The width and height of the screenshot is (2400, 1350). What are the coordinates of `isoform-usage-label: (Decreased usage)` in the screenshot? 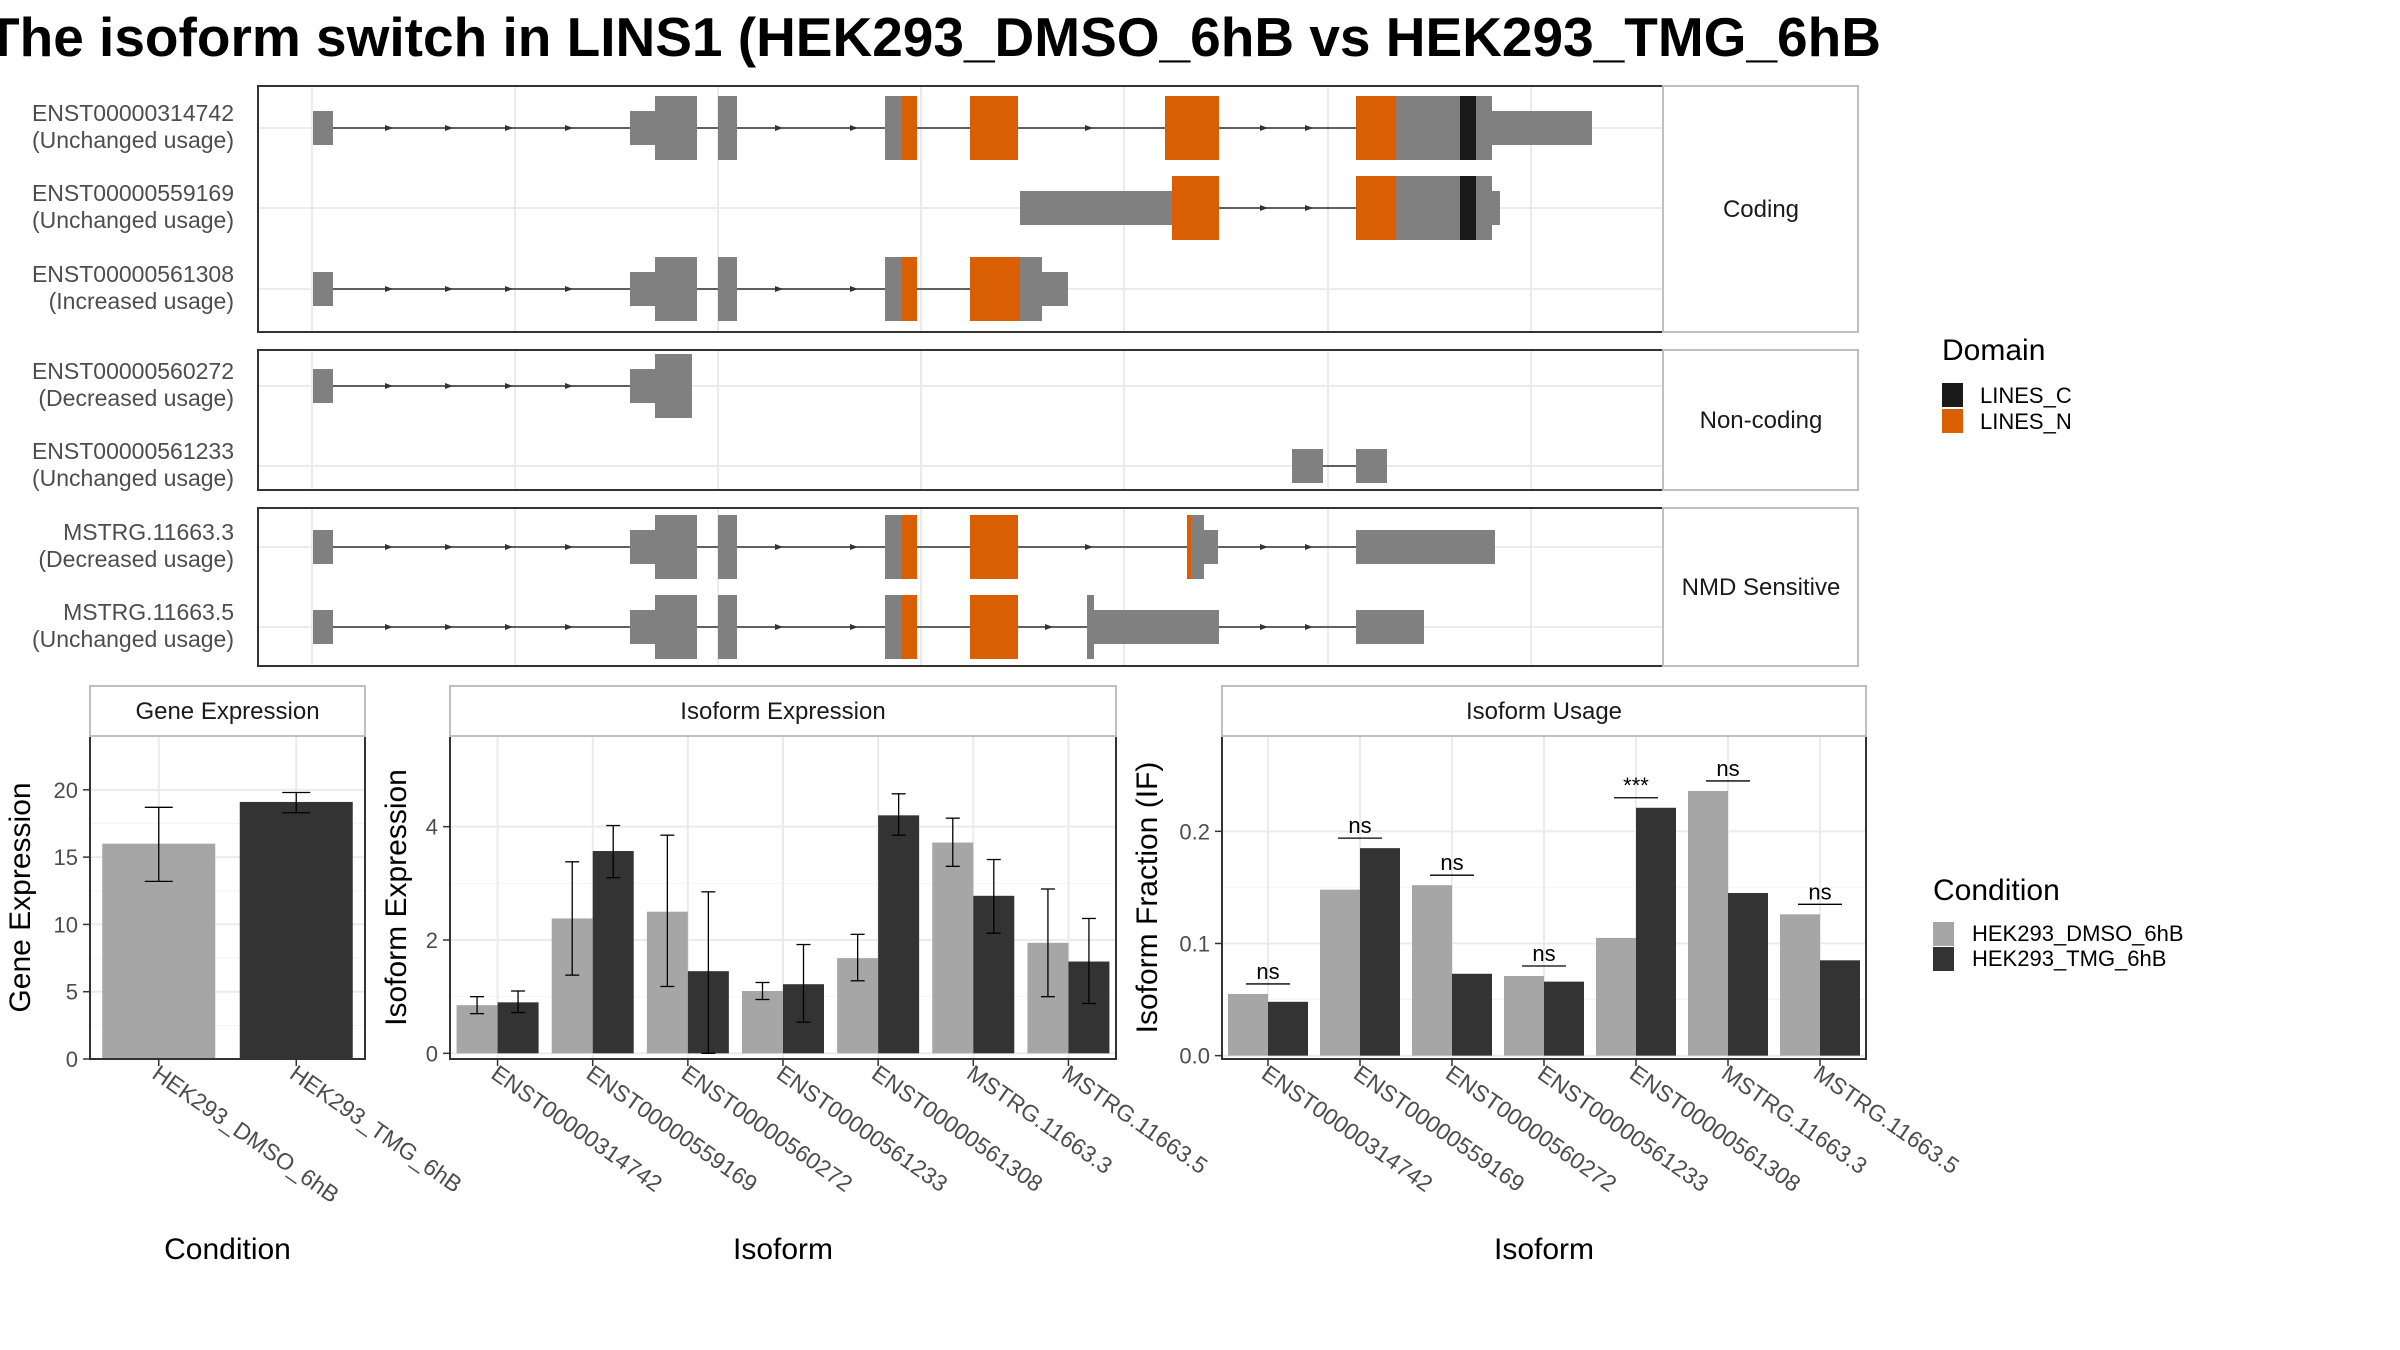 It's located at (136, 398).